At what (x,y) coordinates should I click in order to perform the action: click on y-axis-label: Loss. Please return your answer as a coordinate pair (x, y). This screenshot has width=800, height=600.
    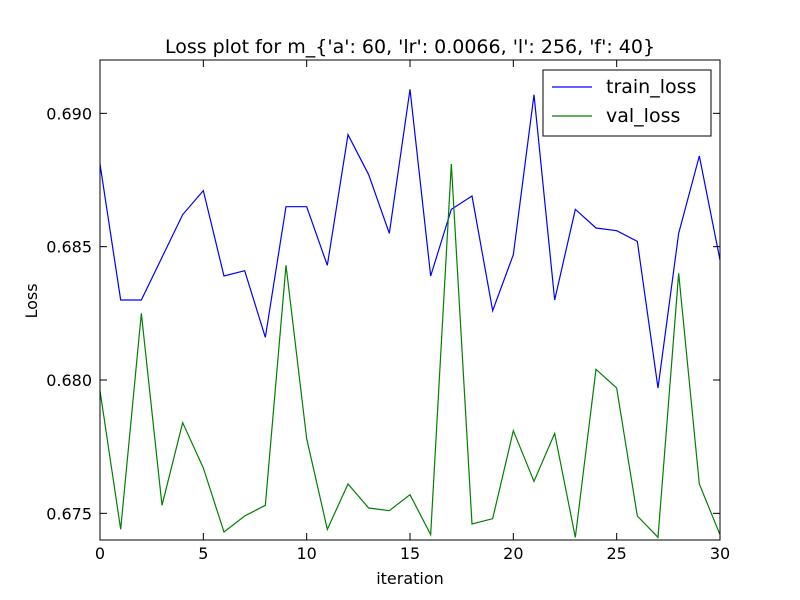
    Looking at the image, I should click on (31, 300).